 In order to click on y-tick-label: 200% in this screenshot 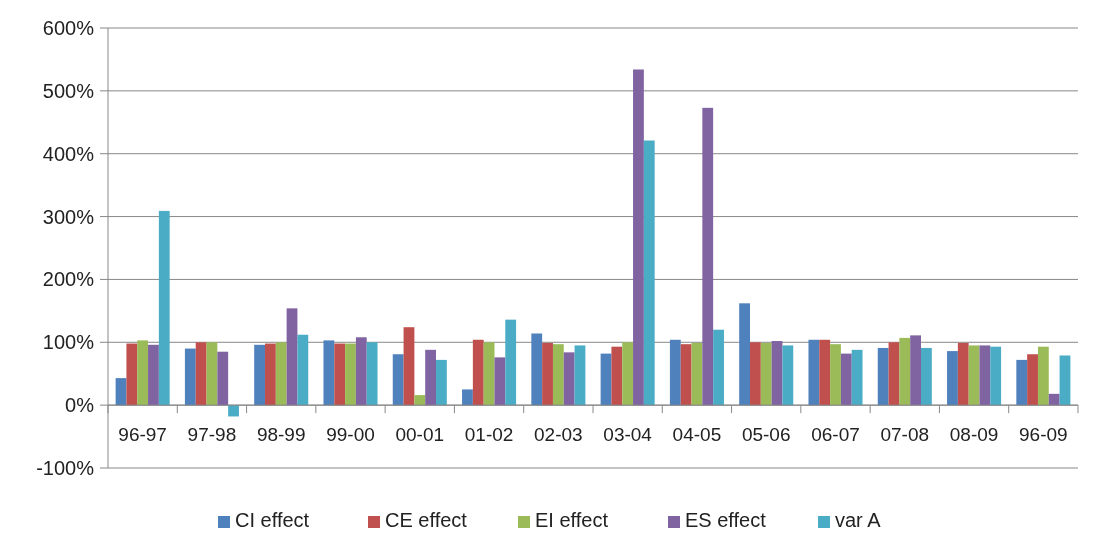, I will do `click(68, 279)`.